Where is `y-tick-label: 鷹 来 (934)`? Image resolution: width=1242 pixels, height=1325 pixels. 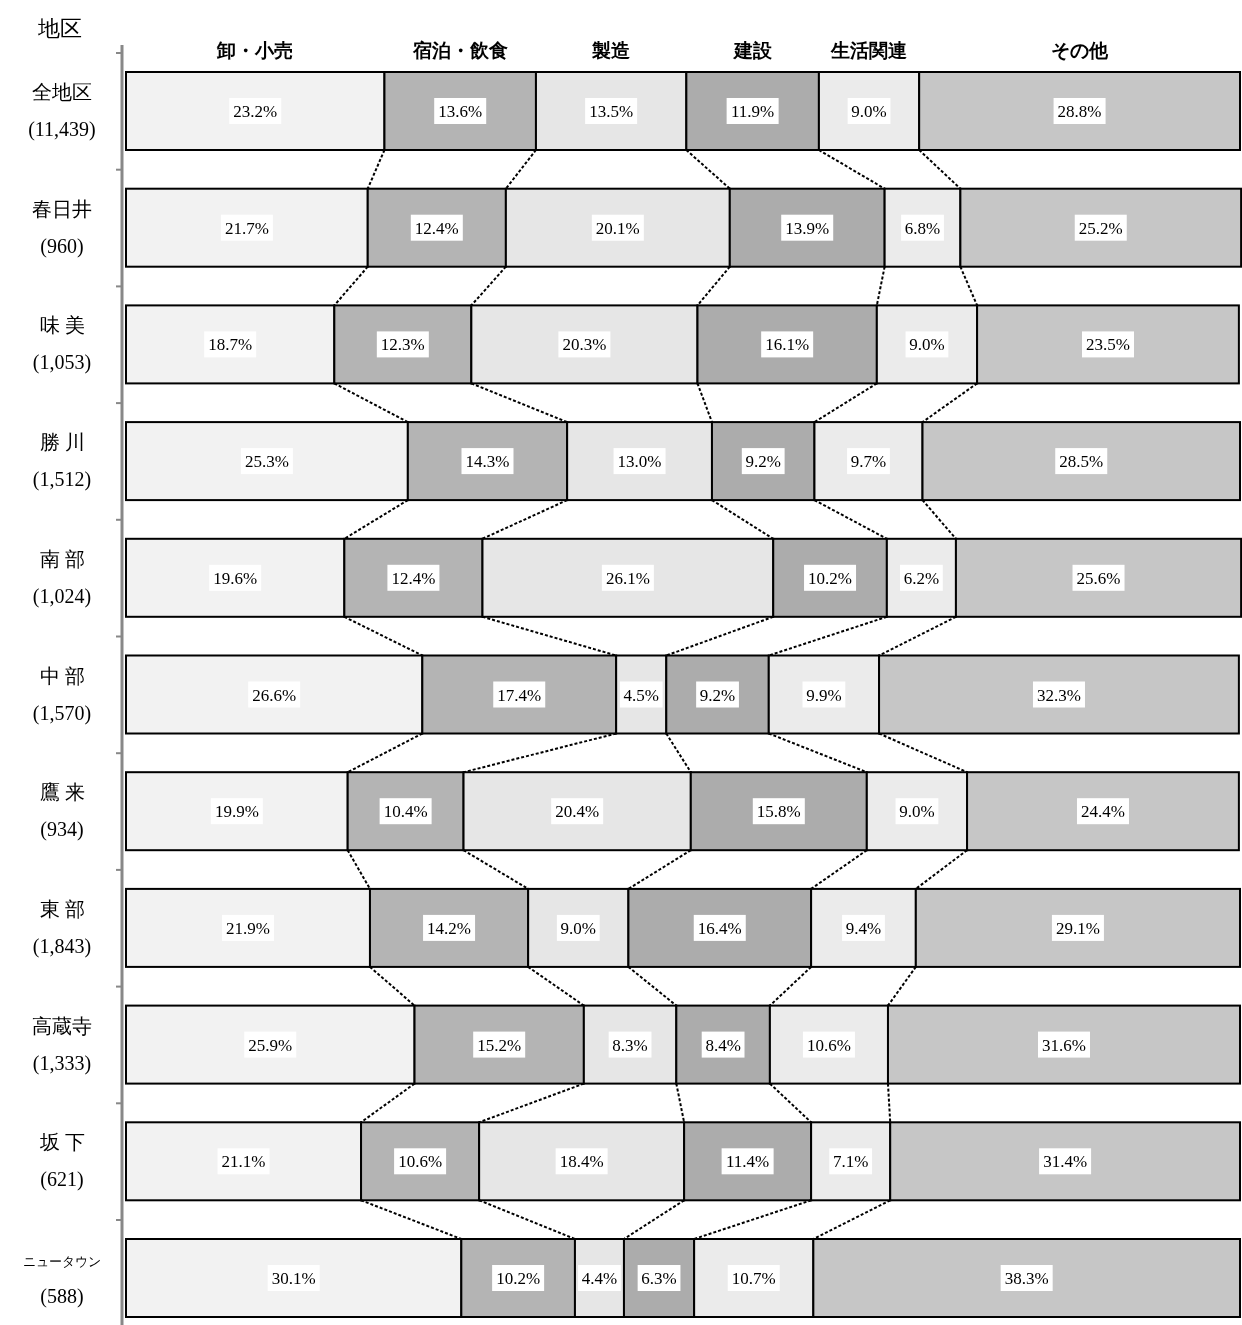 y-tick-label: 鷹 来 (934) is located at coordinates (62, 811).